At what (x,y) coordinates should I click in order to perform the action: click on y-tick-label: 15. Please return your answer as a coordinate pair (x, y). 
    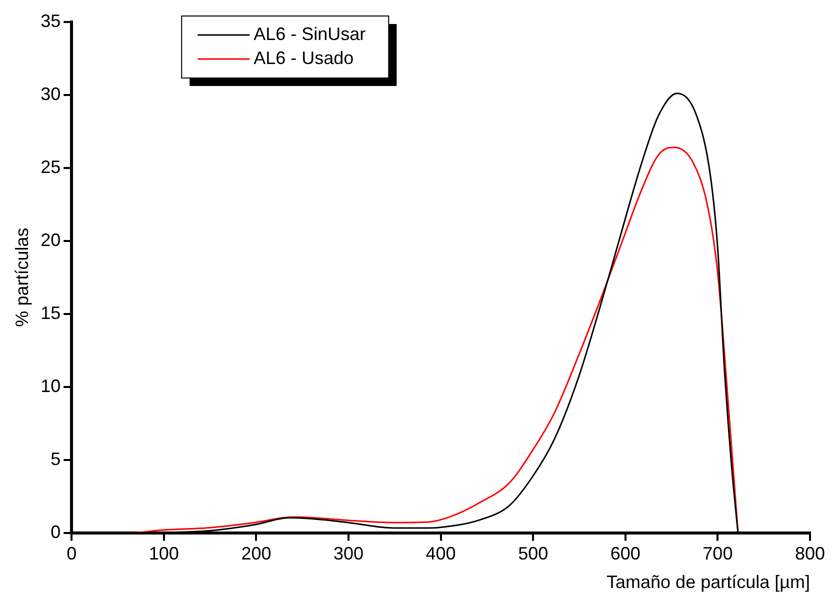
    Looking at the image, I should click on (50, 312).